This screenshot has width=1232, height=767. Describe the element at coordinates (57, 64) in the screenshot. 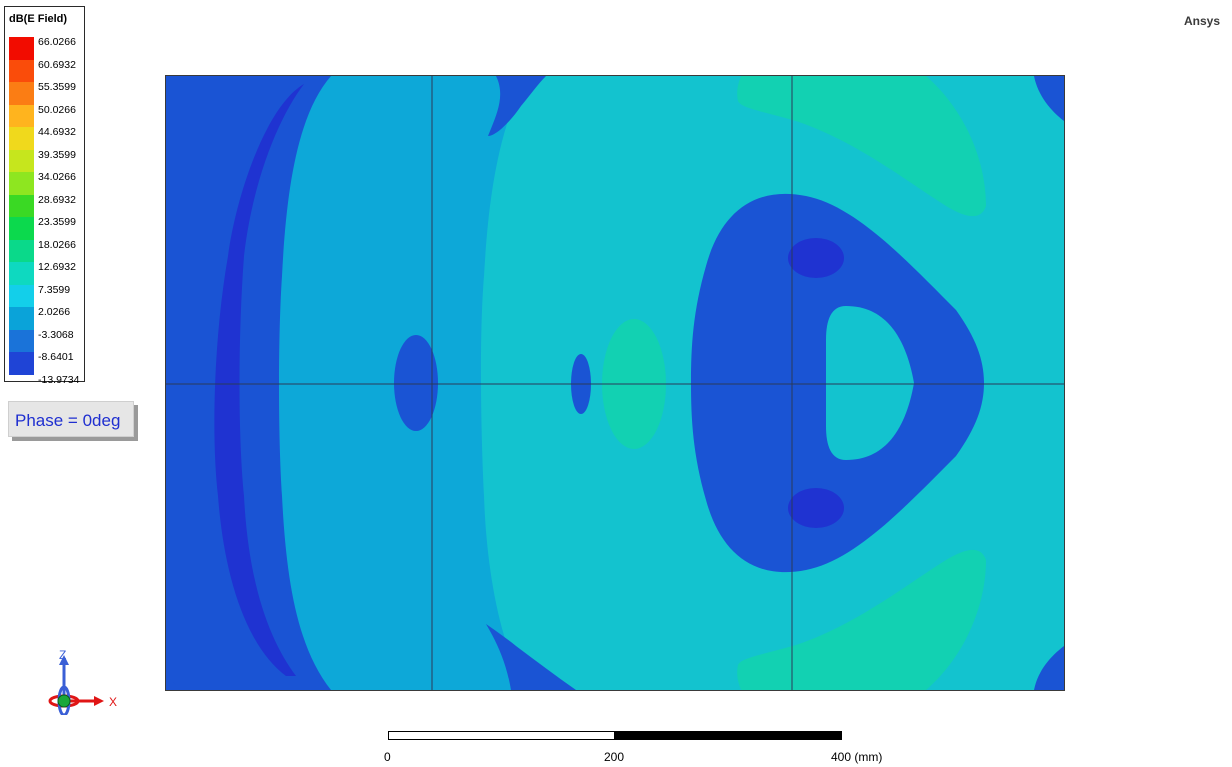

I see `legend-label: 60.6932` at that location.